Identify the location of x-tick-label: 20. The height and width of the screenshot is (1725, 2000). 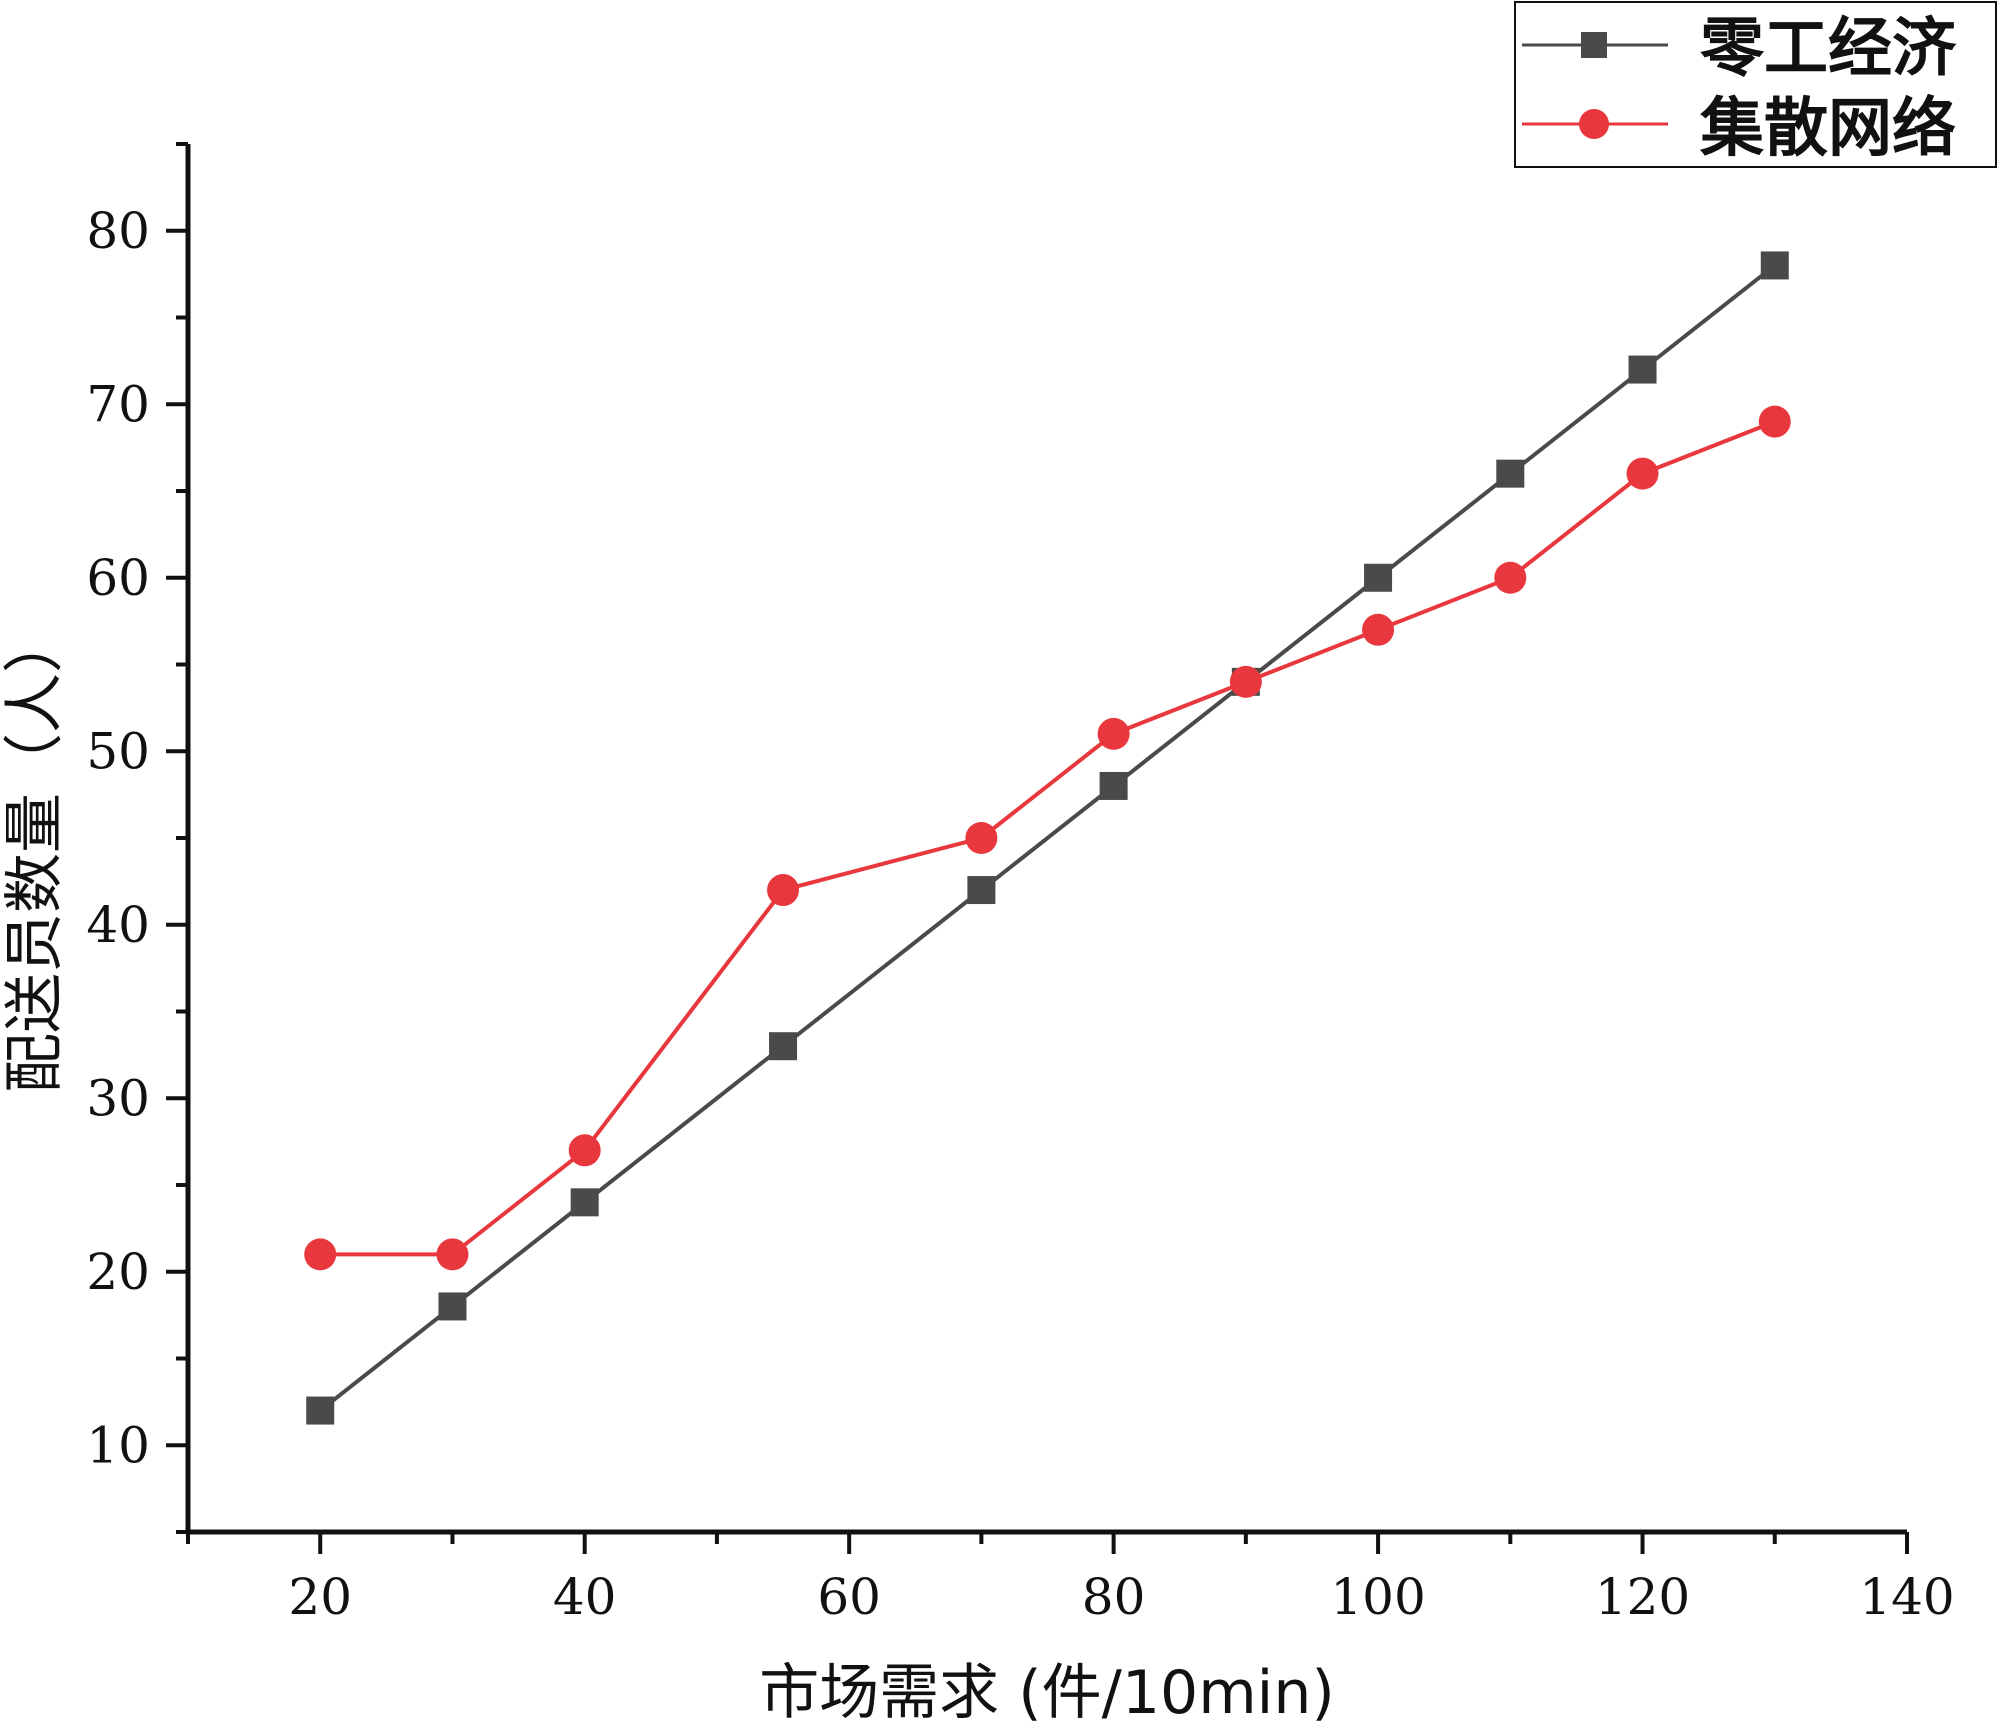
(320, 1597).